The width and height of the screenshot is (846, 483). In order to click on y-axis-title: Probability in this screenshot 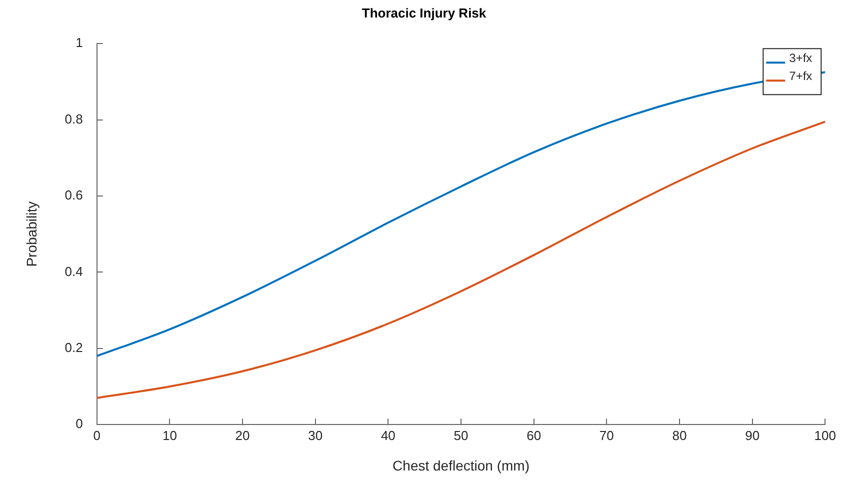, I will do `click(31, 234)`.